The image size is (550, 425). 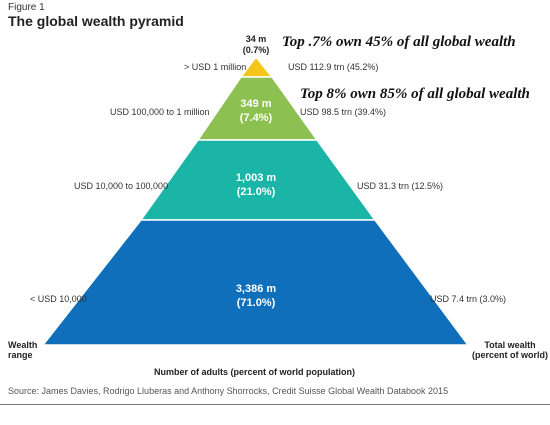 I want to click on tier2-adults: 349 m, so click(x=256, y=104).